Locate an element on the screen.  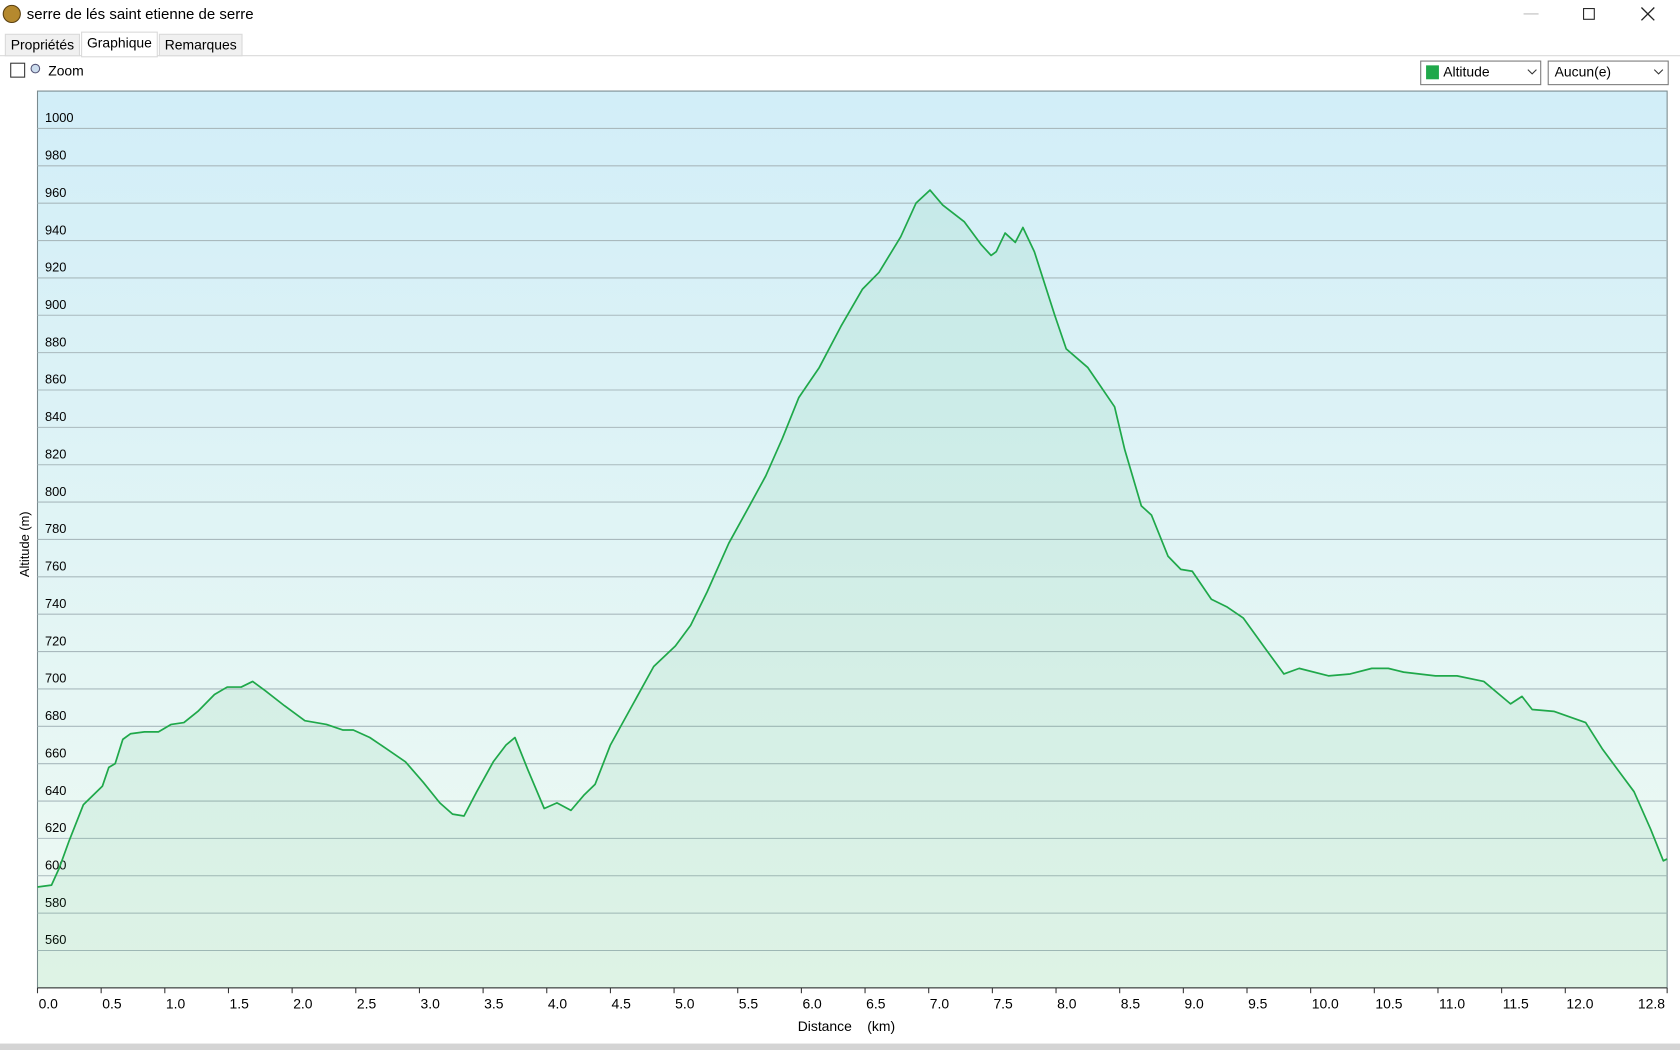
x-tick-label: 1.5 is located at coordinates (240, 1004).